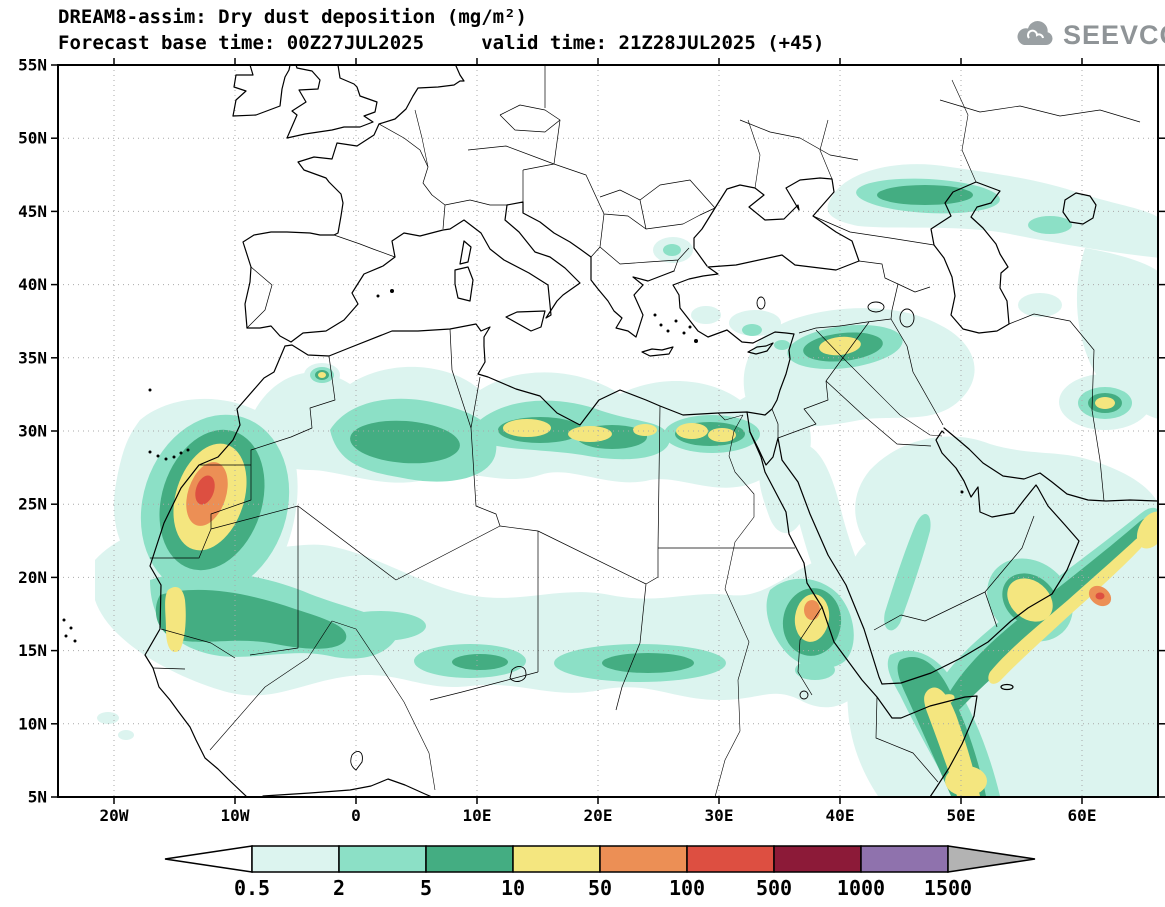  What do you see at coordinates (598, 815) in the screenshot?
I see `lon-label: 20E` at bounding box center [598, 815].